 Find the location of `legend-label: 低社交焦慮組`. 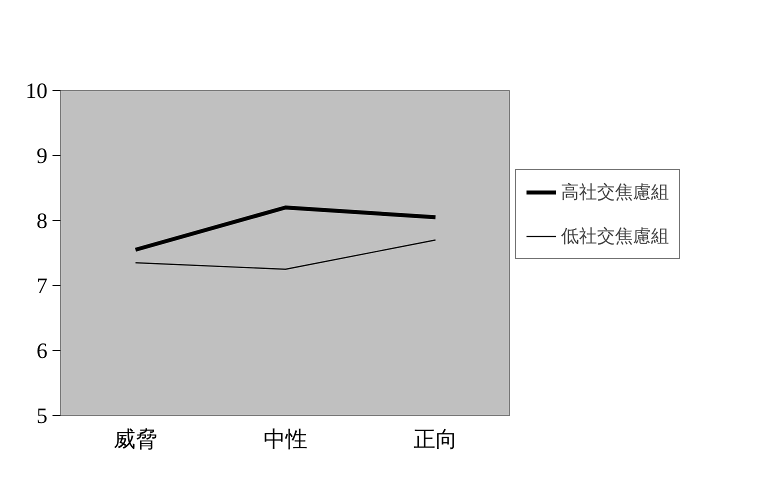

legend-label: 低社交焦慮組 is located at coordinates (615, 236).